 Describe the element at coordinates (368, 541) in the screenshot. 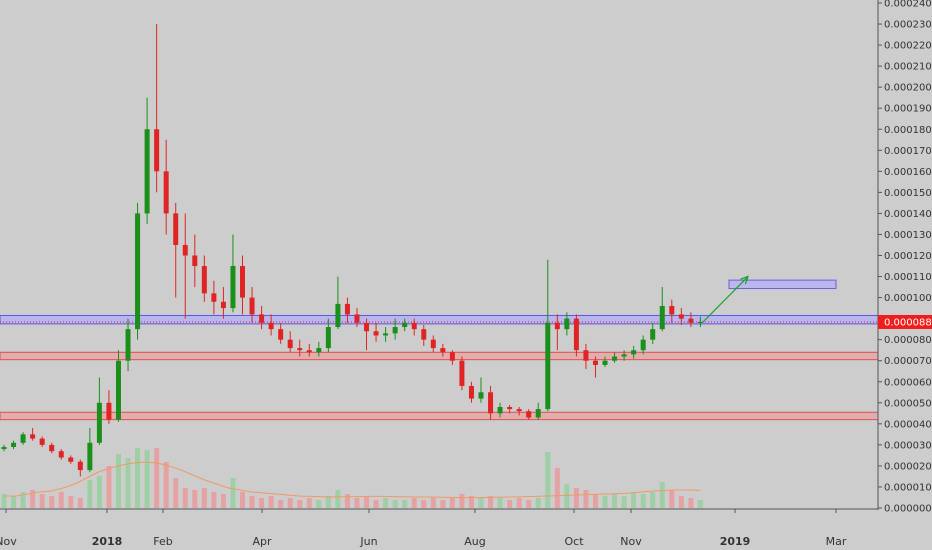

I see `x-tick-label: Jun` at that location.